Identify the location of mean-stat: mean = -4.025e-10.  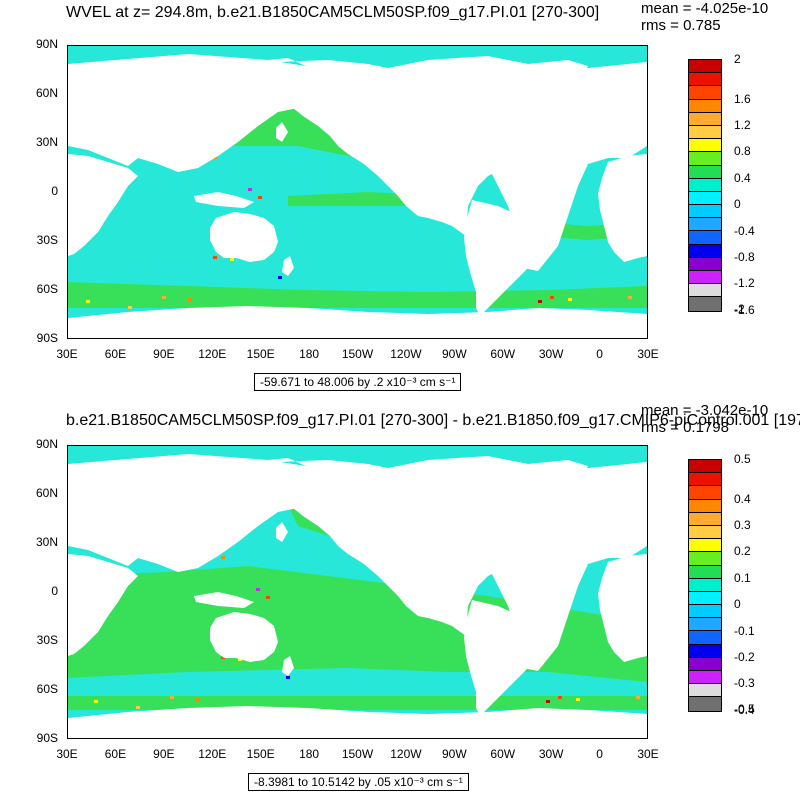
(705, 8).